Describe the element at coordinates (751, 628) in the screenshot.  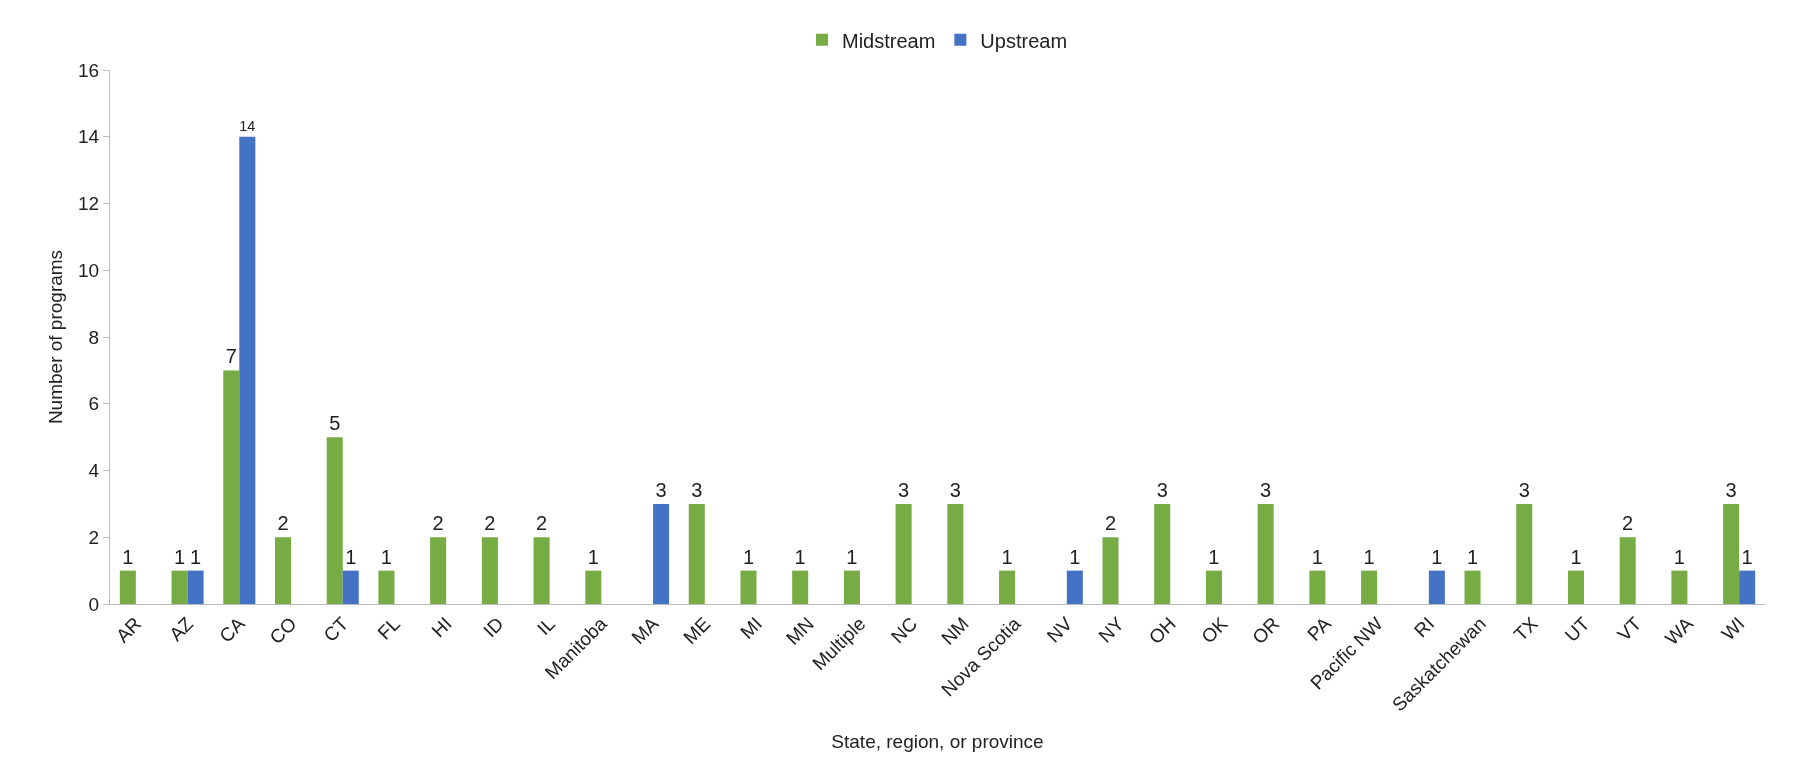
I see `x-tick-label: MI` at that location.